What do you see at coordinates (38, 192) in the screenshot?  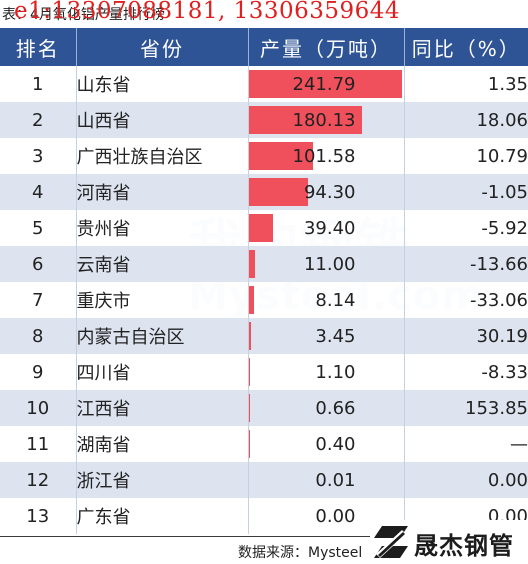 I see `rank-cell: 4` at bounding box center [38, 192].